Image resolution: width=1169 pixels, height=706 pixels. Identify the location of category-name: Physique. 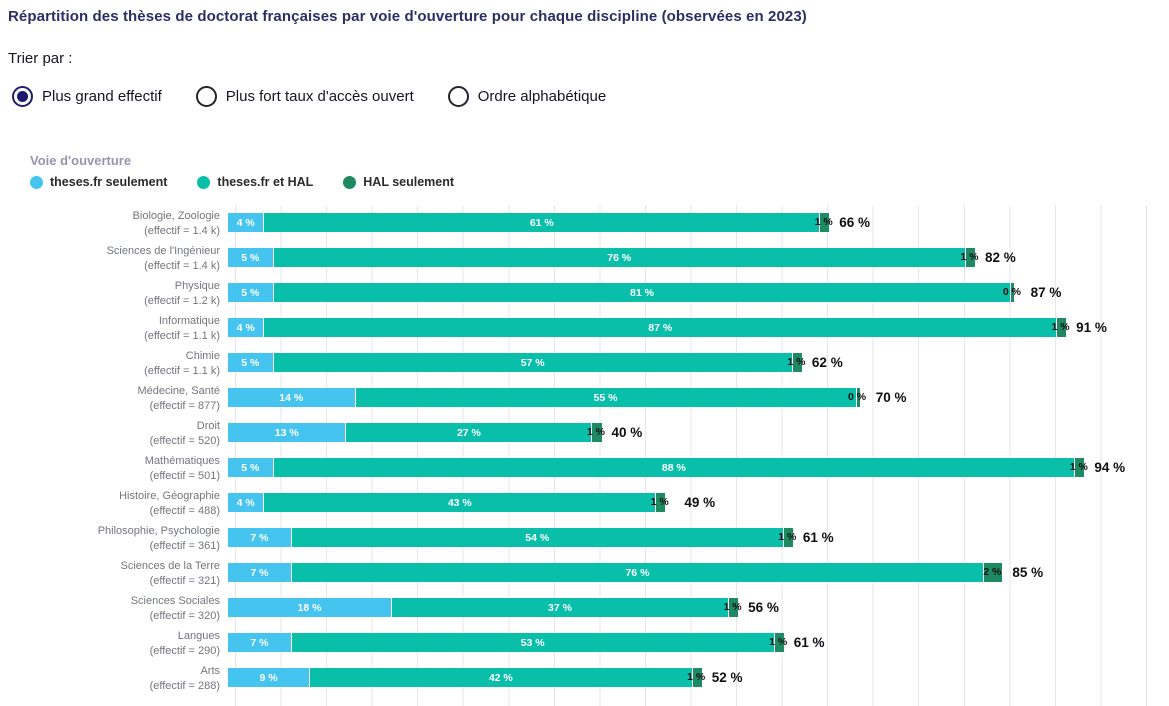
(197, 286).